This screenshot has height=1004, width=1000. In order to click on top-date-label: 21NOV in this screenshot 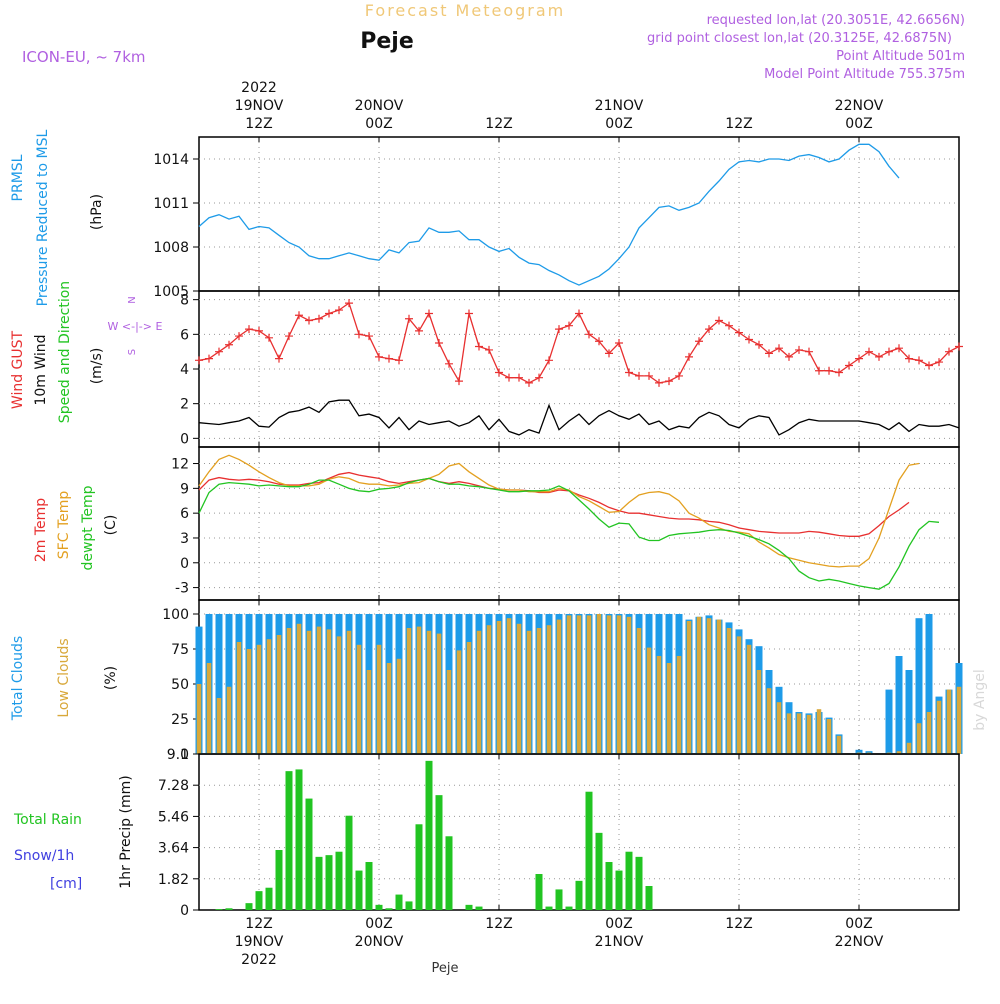, I will do `click(619, 106)`.